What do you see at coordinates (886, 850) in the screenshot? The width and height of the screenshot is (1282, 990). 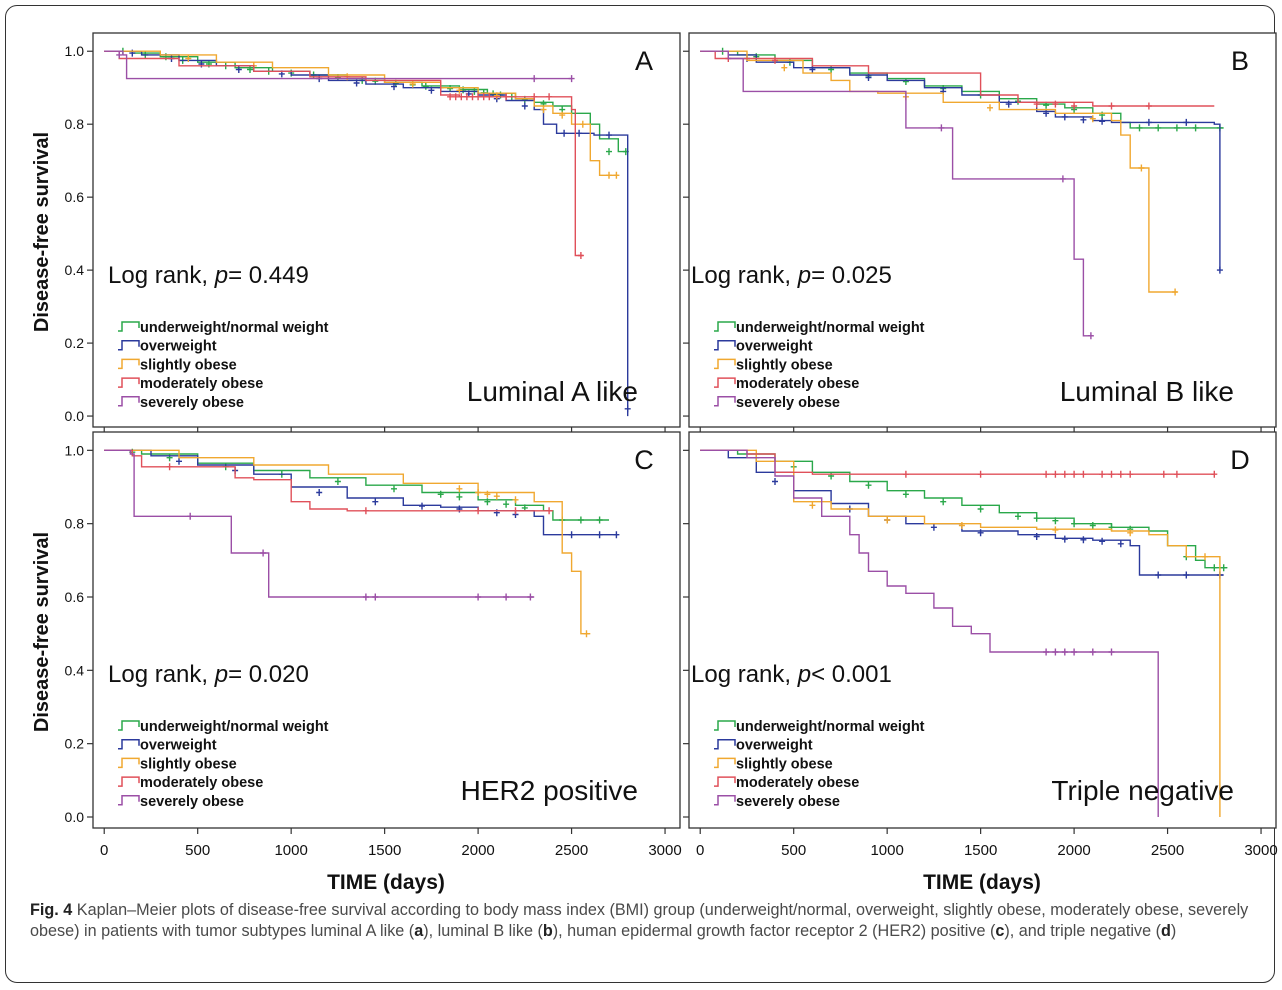 I see `x-tick-label: 1000` at bounding box center [886, 850].